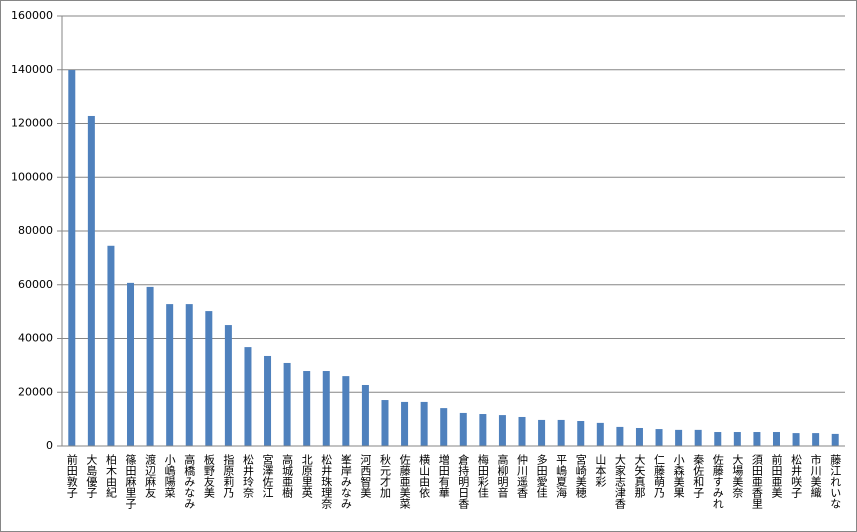 Image resolution: width=857 pixels, height=532 pixels. Describe the element at coordinates (756, 481) in the screenshot. I see `x-tick-label: 須田亜香里` at that location.